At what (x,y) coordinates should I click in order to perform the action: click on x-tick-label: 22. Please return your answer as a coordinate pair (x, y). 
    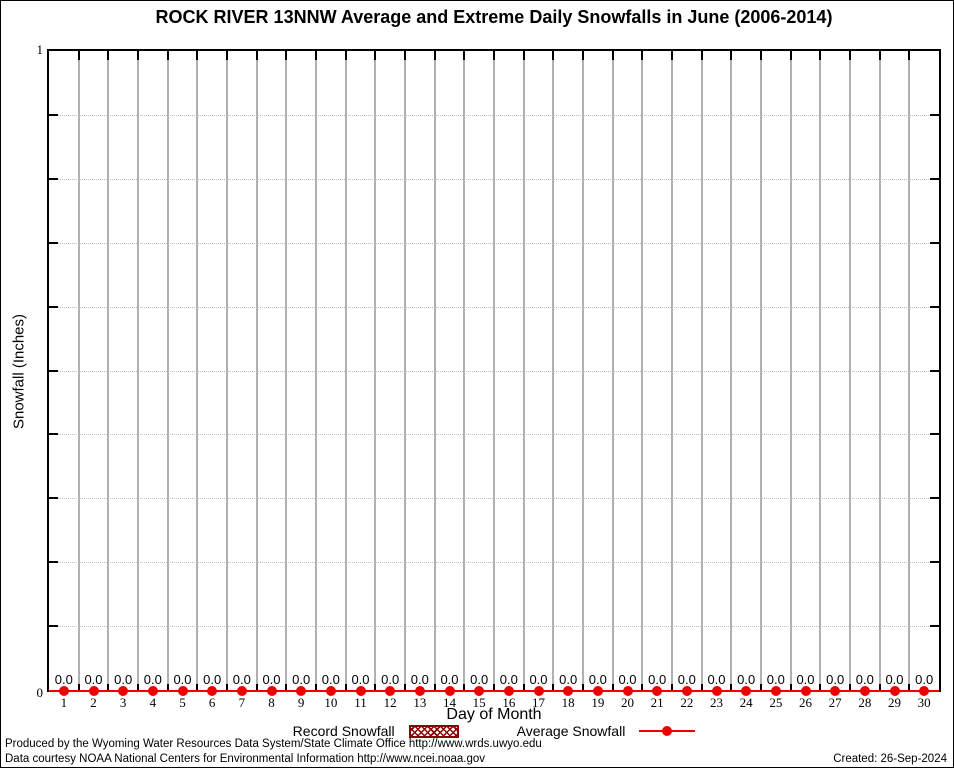
    Looking at the image, I should click on (687, 702).